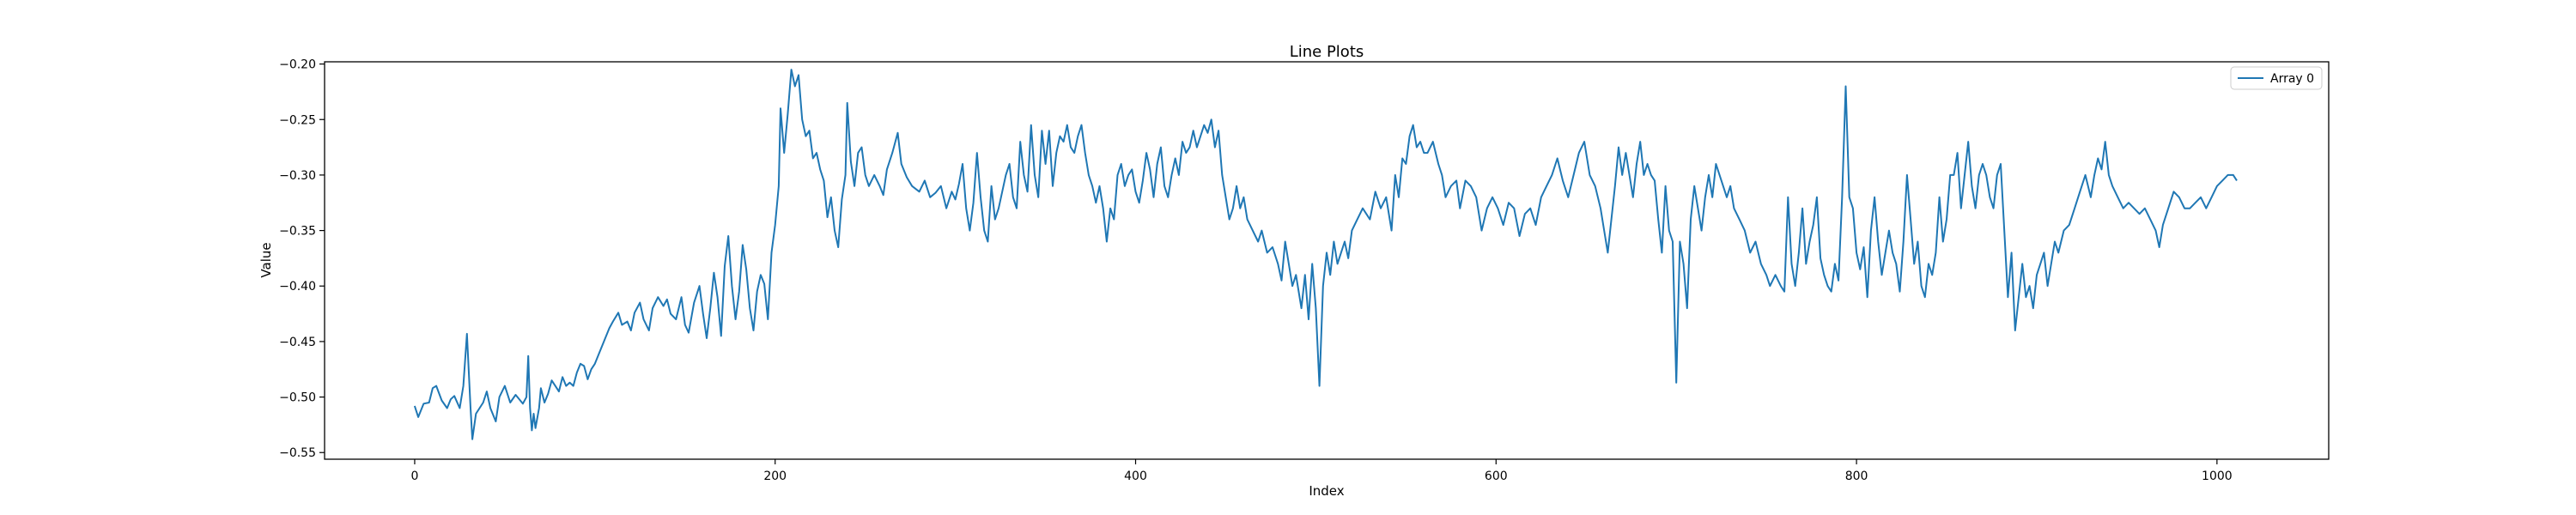 The image size is (2576, 515). Describe the element at coordinates (297, 65) in the screenshot. I see `y-tick-label: −0.20` at that location.